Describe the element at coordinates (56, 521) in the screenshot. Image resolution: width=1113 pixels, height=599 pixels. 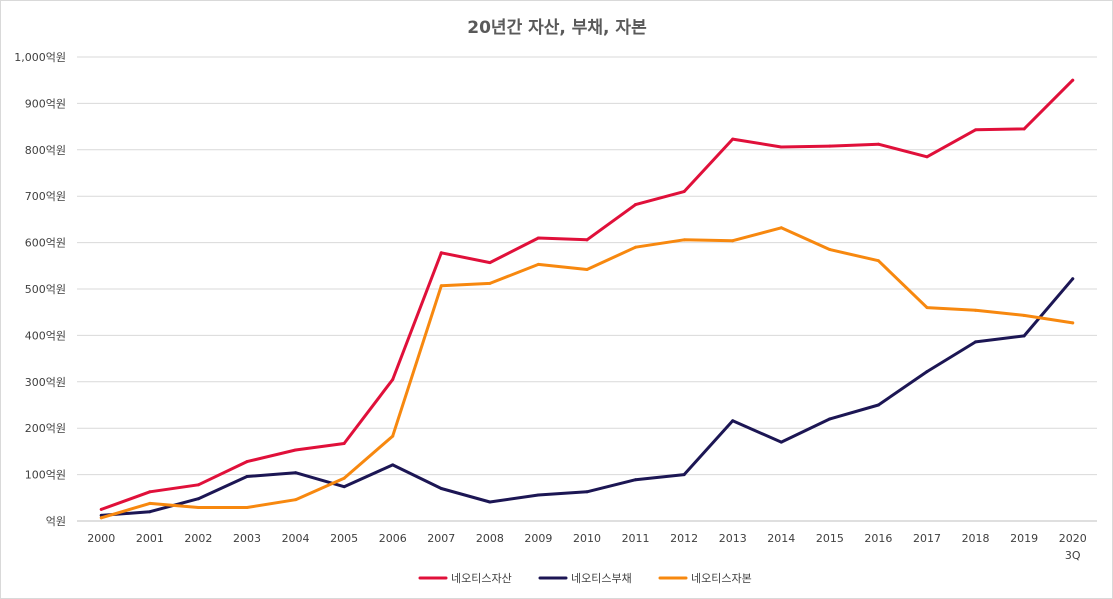
I see `y-tick-label: 억원` at that location.